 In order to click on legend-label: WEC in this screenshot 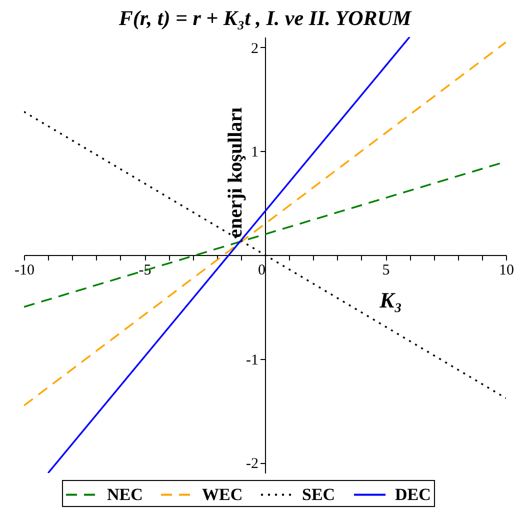, I will do `click(222, 494)`.